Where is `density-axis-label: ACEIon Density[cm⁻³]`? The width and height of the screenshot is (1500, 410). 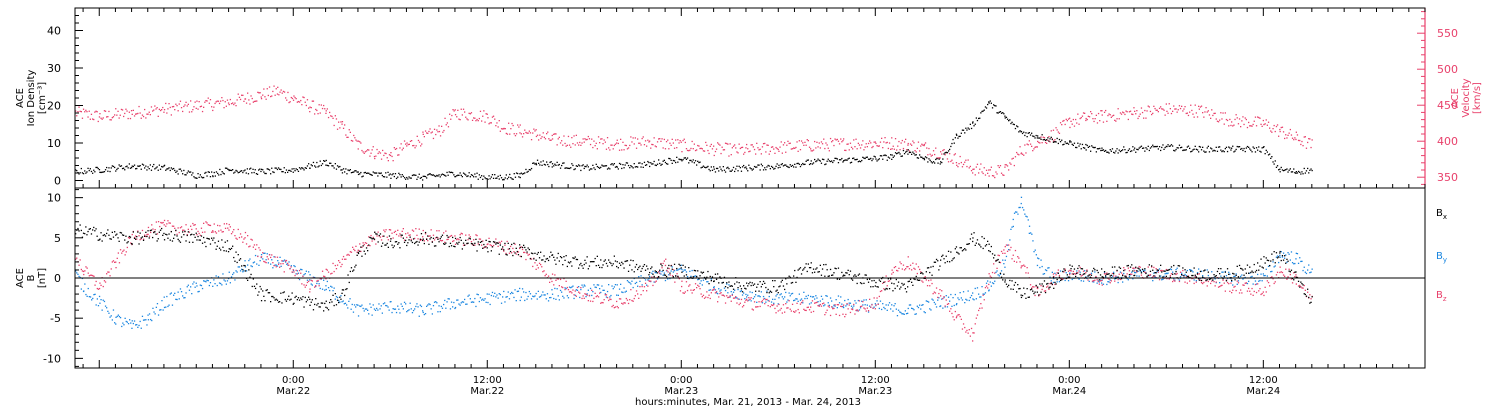 density-axis-label: ACEIon Density[cm⁻³] is located at coordinates (31, 98).